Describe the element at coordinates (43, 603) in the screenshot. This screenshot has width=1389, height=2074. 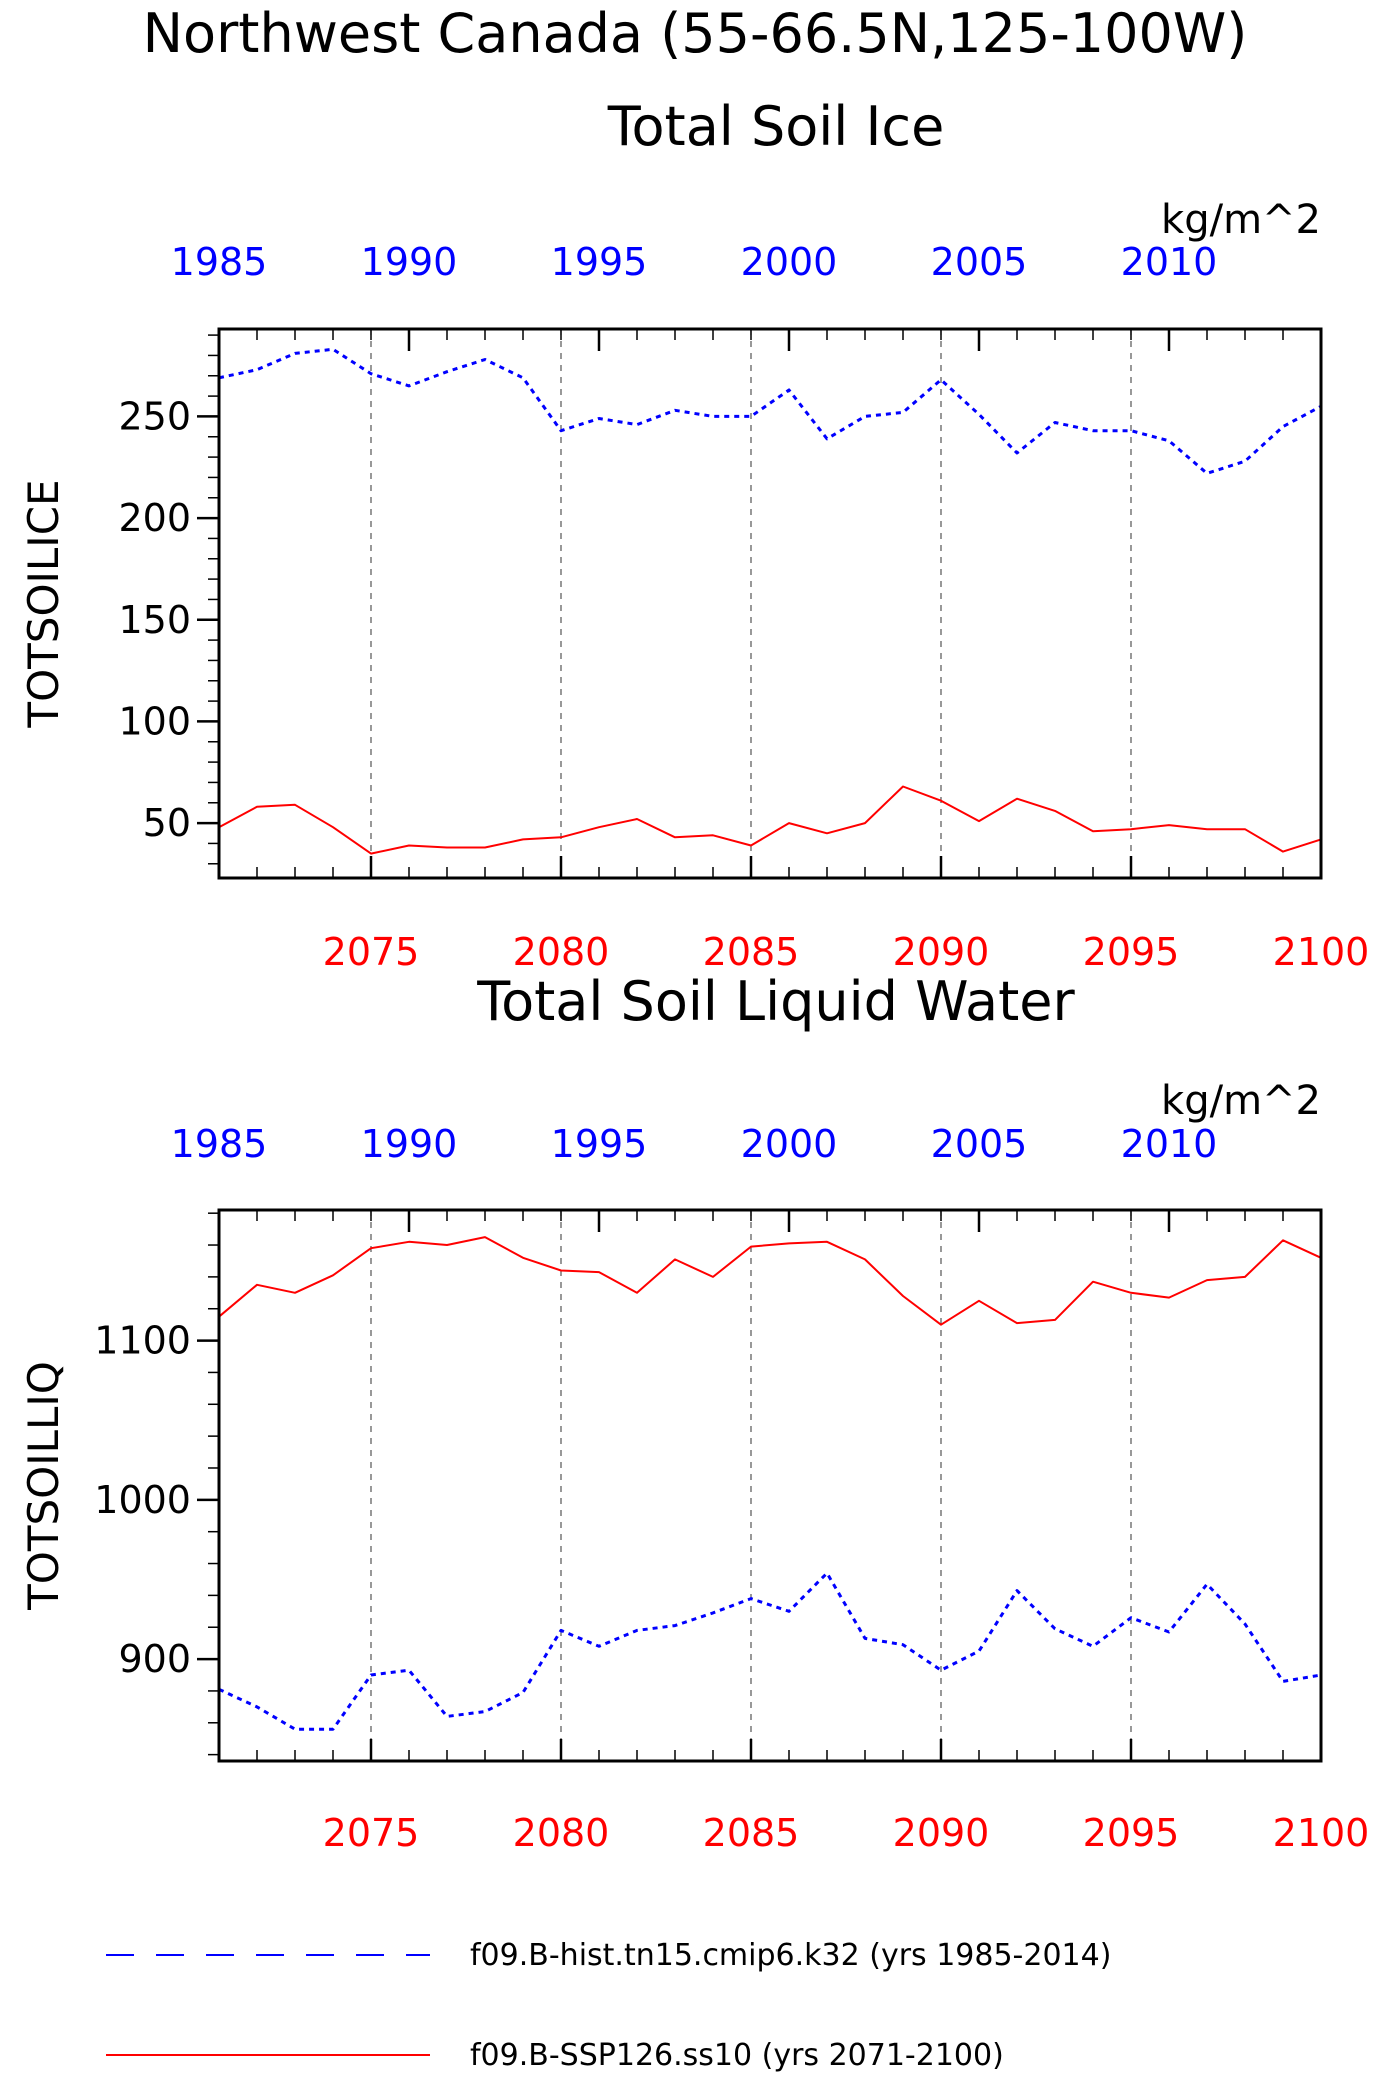
I see `y-axis-label: TOTSOILICE` at that location.